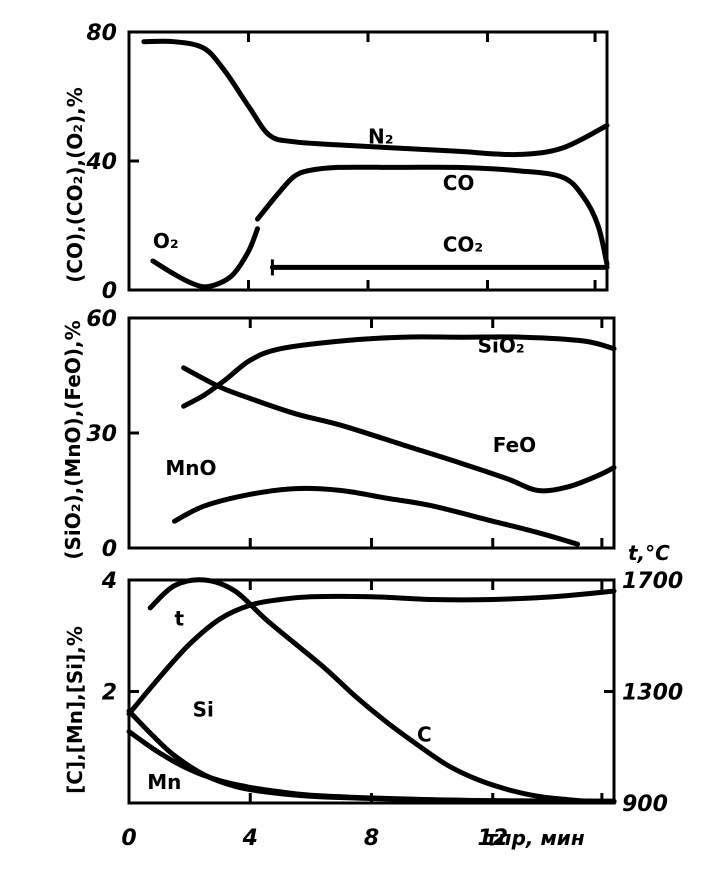 Image resolution: width=715 pixels, height=873 pixels. I want to click on y-tick-label: 4, so click(109, 581).